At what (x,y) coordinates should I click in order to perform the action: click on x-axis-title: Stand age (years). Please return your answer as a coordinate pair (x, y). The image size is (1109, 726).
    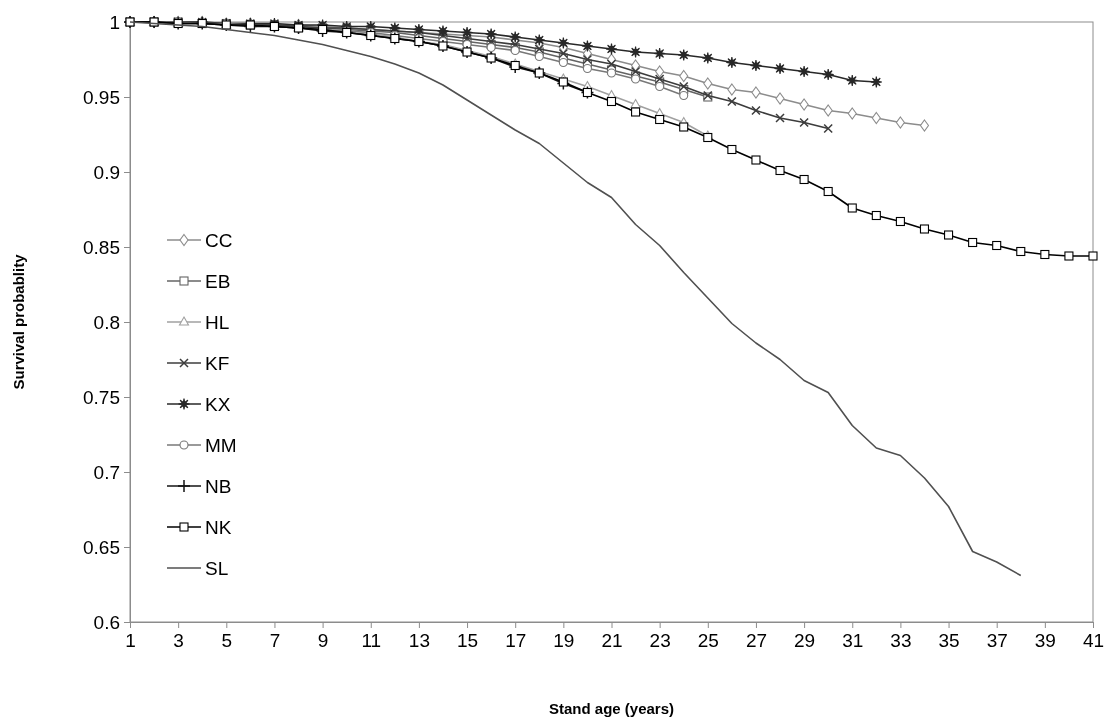
    Looking at the image, I should click on (611, 708).